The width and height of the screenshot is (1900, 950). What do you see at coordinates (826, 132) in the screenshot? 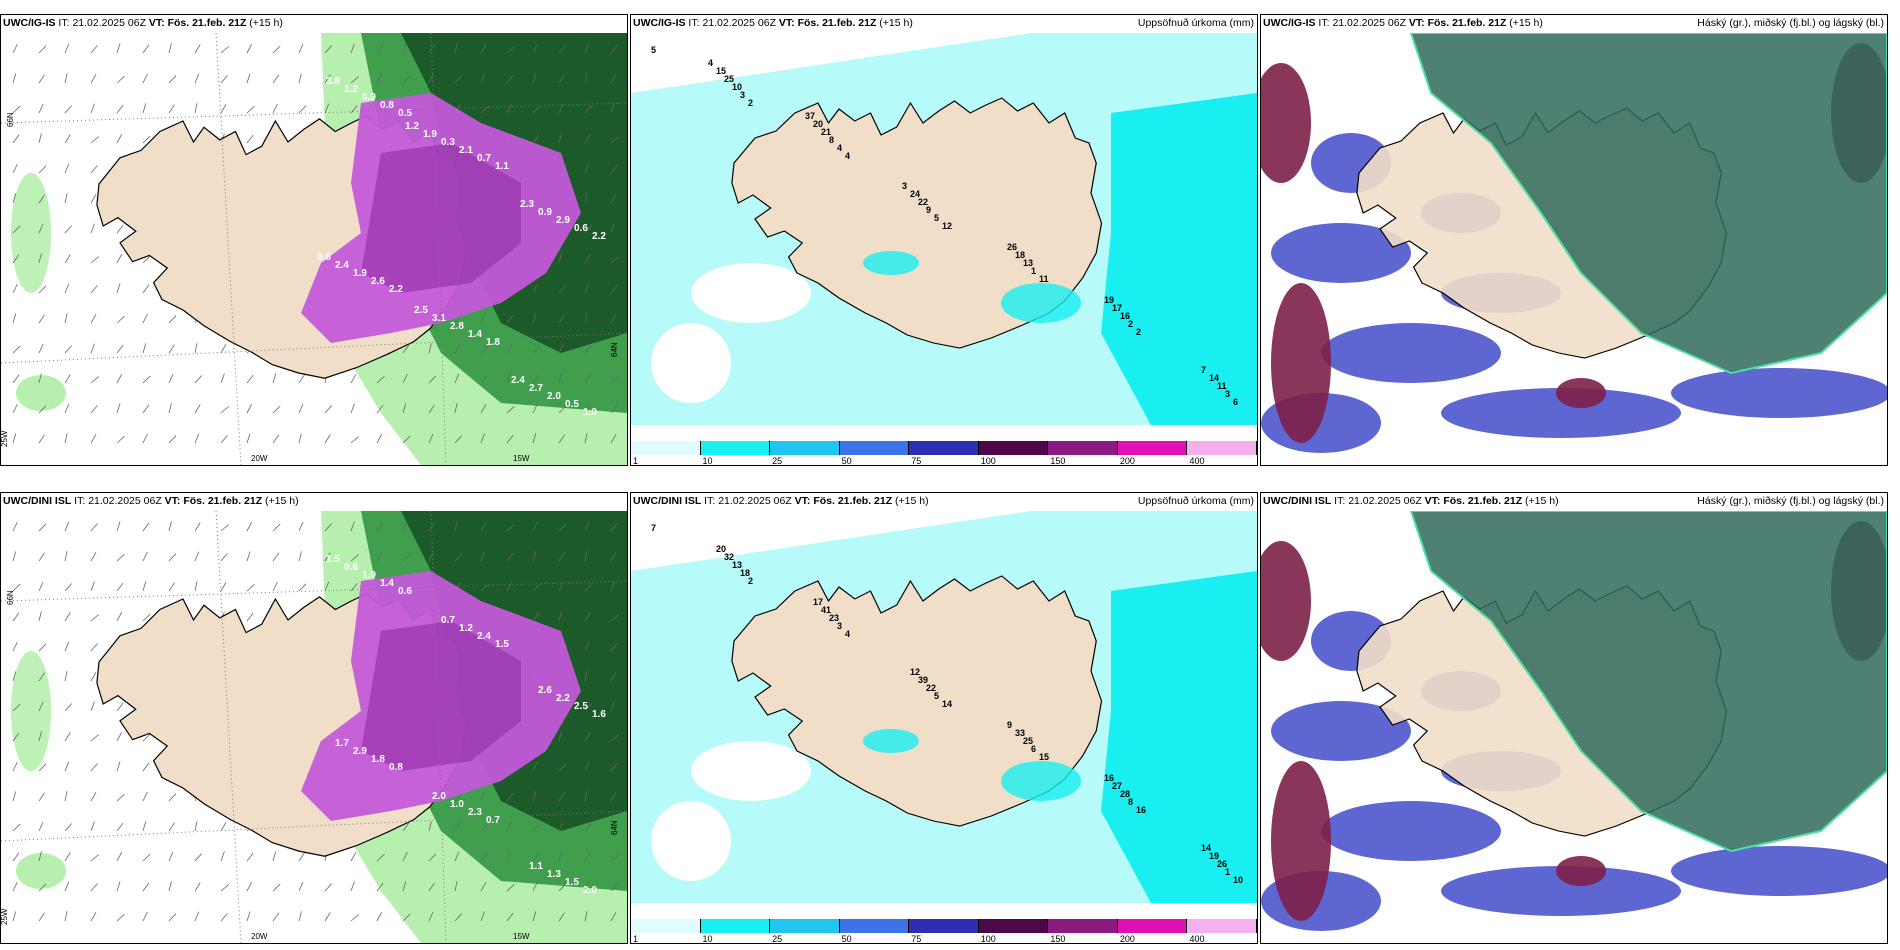
I see `value-label: 21` at bounding box center [826, 132].